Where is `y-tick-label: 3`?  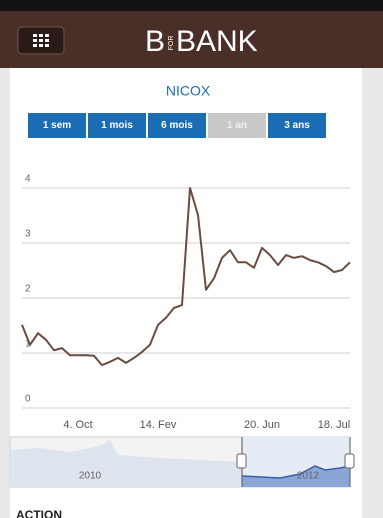
y-tick-label: 3 is located at coordinates (28, 234).